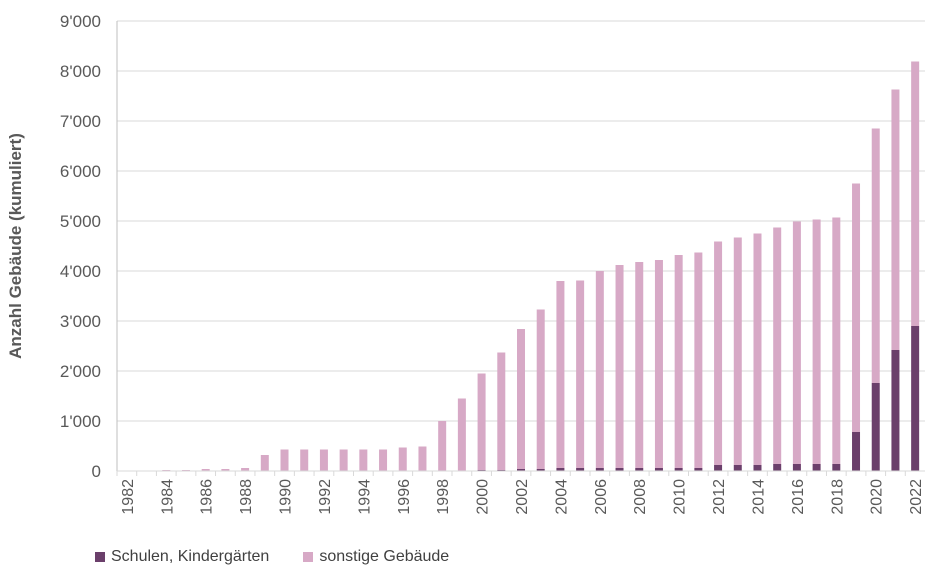 This screenshot has height=587, width=942. What do you see at coordinates (15, 246) in the screenshot?
I see `y-axis-label: Anzahl Gebäude (kumuliert)` at bounding box center [15, 246].